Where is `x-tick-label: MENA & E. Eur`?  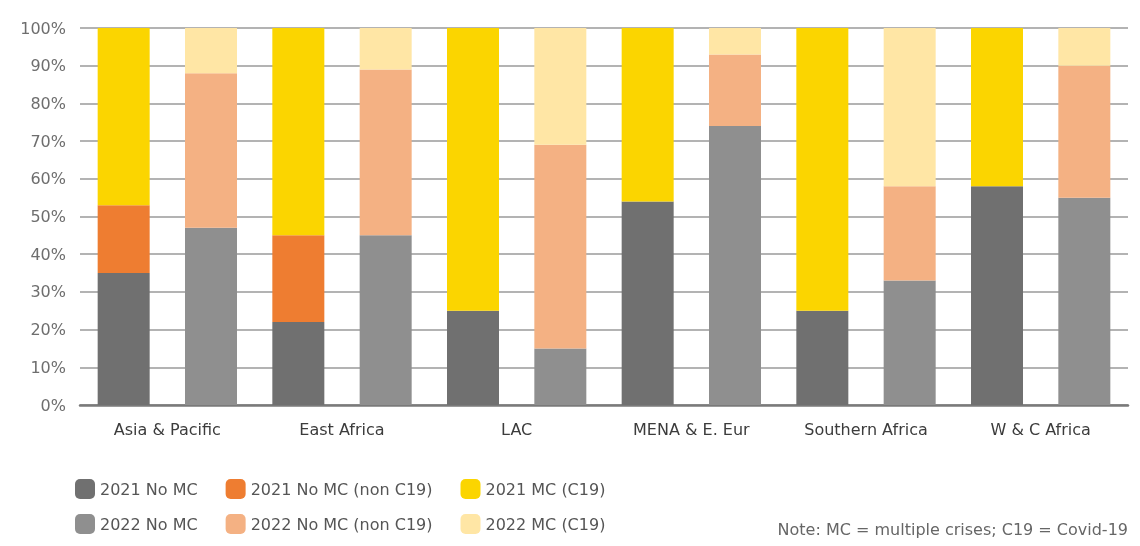
x-tick-label: MENA & E. Eur is located at coordinates (692, 429).